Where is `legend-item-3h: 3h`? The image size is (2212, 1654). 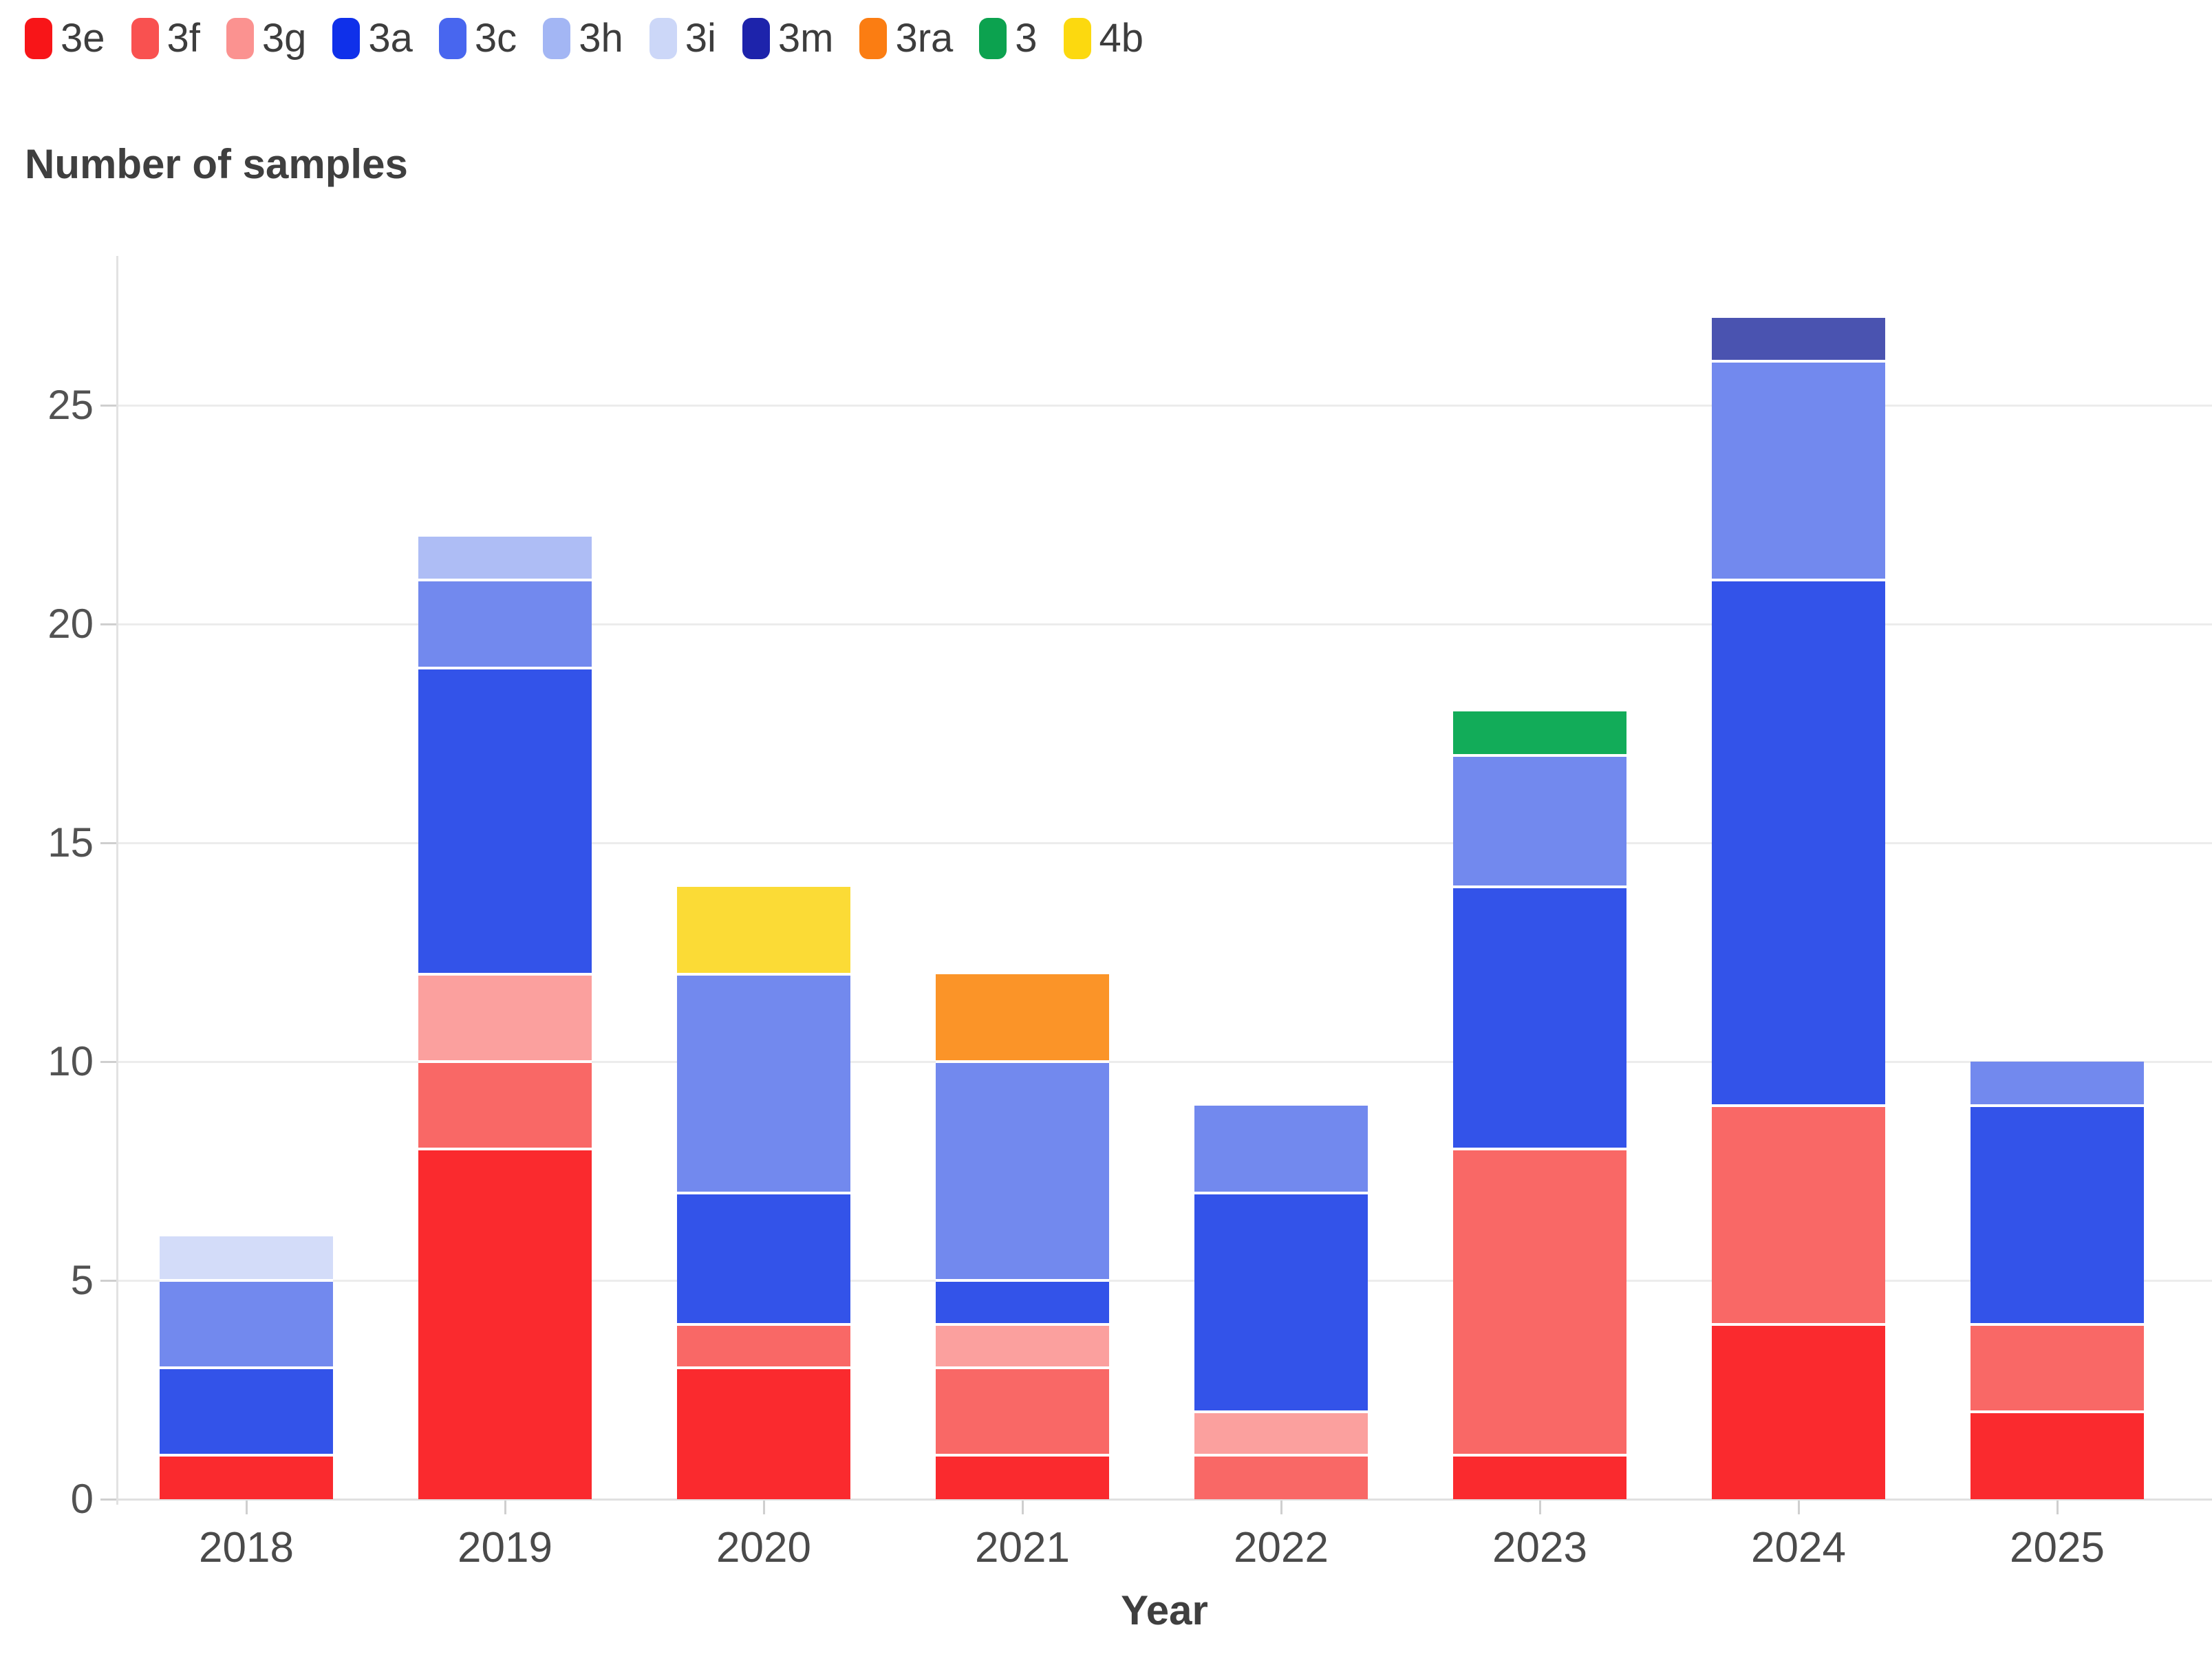
legend-item-3h: 3h is located at coordinates (583, 38).